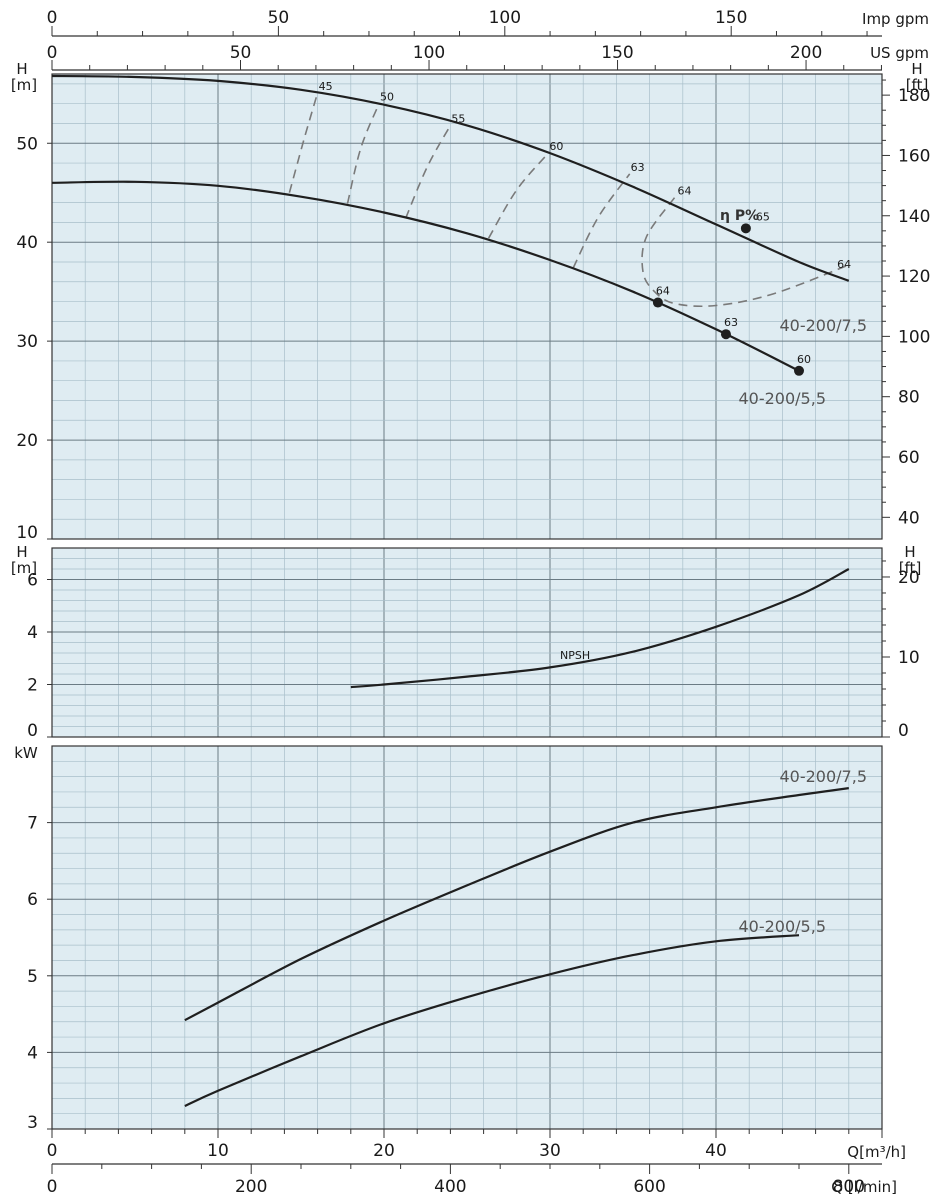 The image size is (931, 1201). I want to click on top-scales: 0 50 100 150 Imp gpm 0 50 100 150 200 US gpm, so click(488, 39).